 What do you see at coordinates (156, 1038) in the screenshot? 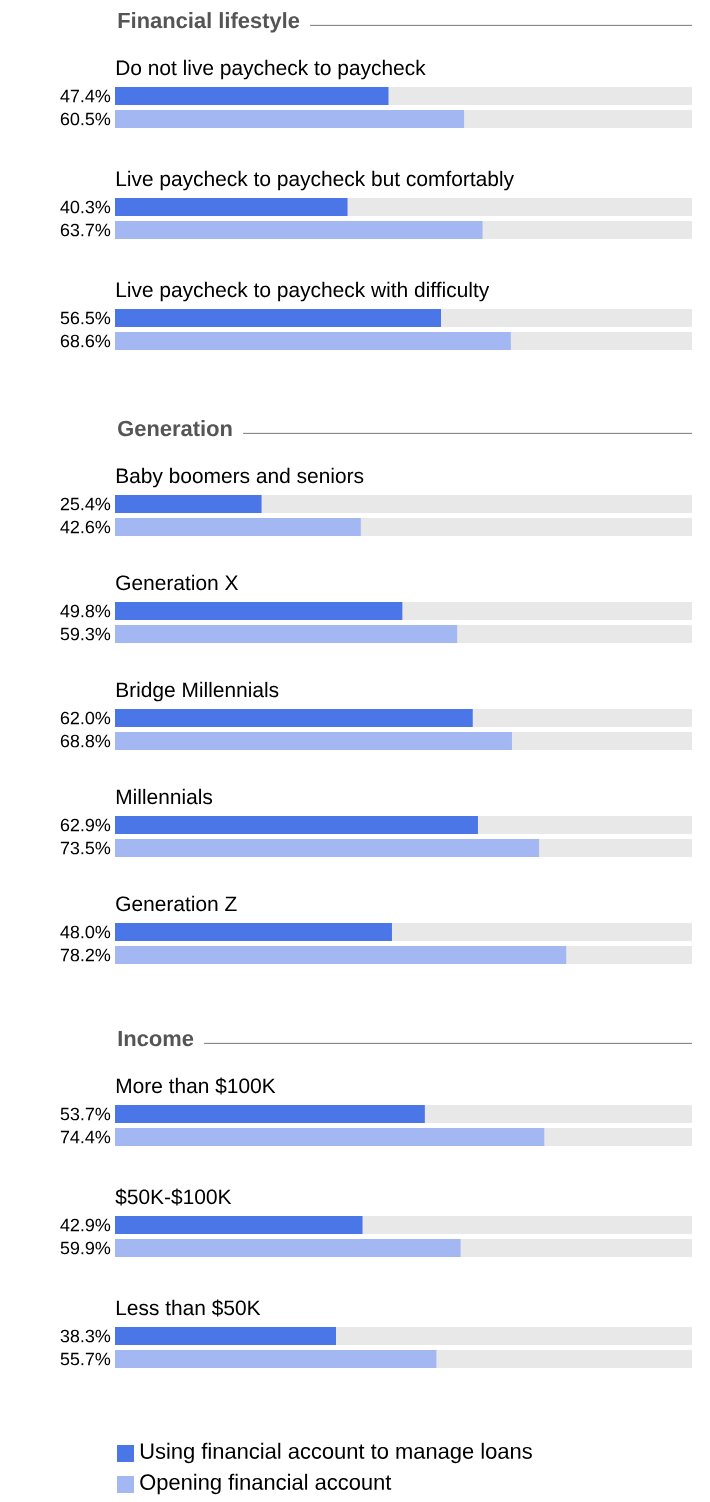
I see `chart-title: Income` at bounding box center [156, 1038].